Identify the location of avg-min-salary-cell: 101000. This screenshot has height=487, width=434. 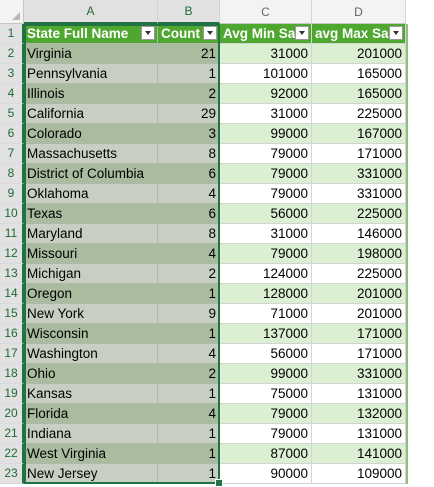
(266, 74).